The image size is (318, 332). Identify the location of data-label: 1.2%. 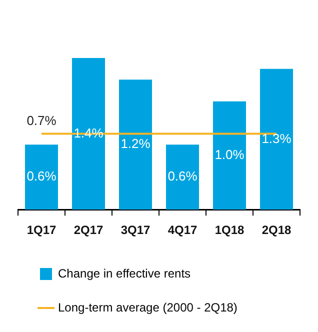
(135, 144).